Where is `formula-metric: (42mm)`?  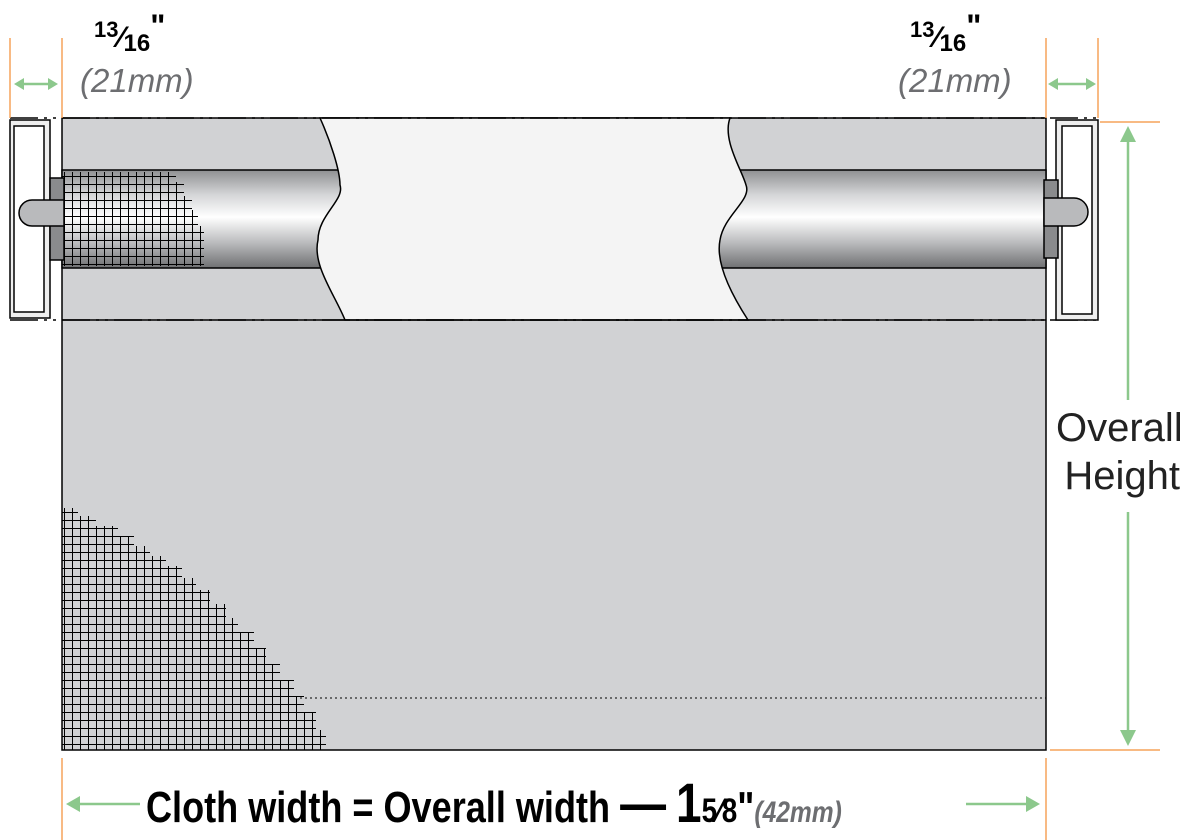 formula-metric: (42mm) is located at coordinates (798, 812).